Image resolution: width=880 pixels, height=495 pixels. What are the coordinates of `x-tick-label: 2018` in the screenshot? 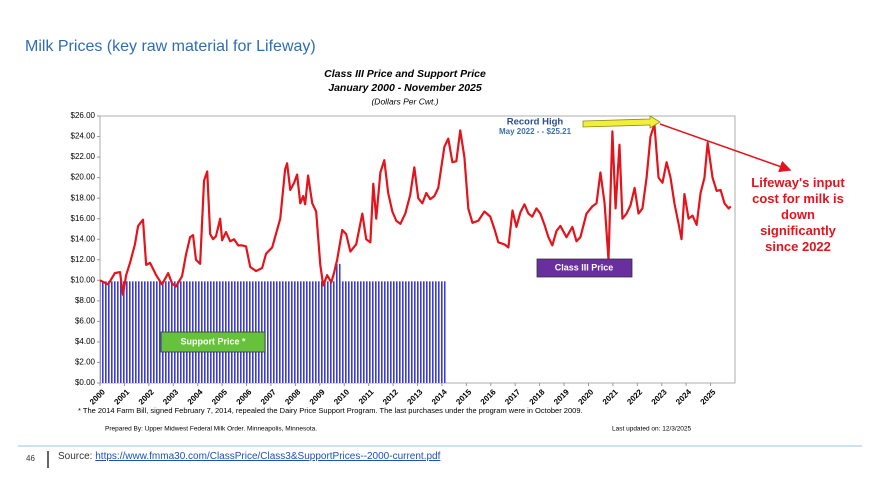 It's located at (537, 396).